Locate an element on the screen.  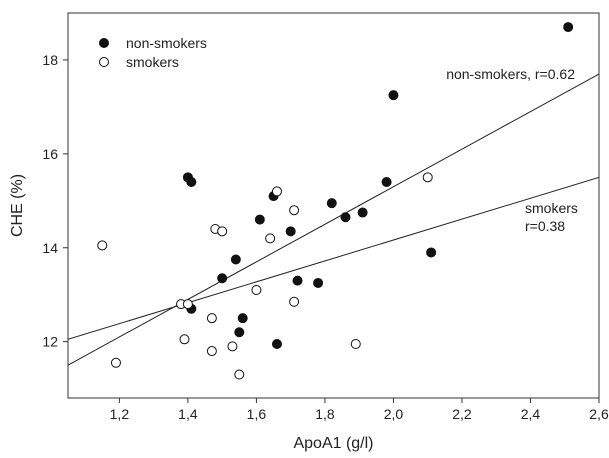
annotation-non-smokers-fit: non-smokers, r=0.62 is located at coordinates (510, 74).